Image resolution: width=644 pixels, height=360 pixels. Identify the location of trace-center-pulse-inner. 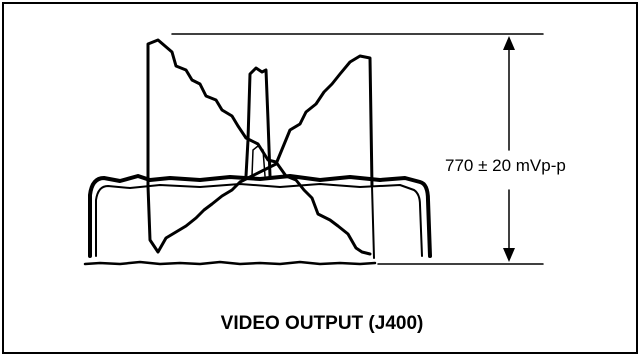
(258, 161).